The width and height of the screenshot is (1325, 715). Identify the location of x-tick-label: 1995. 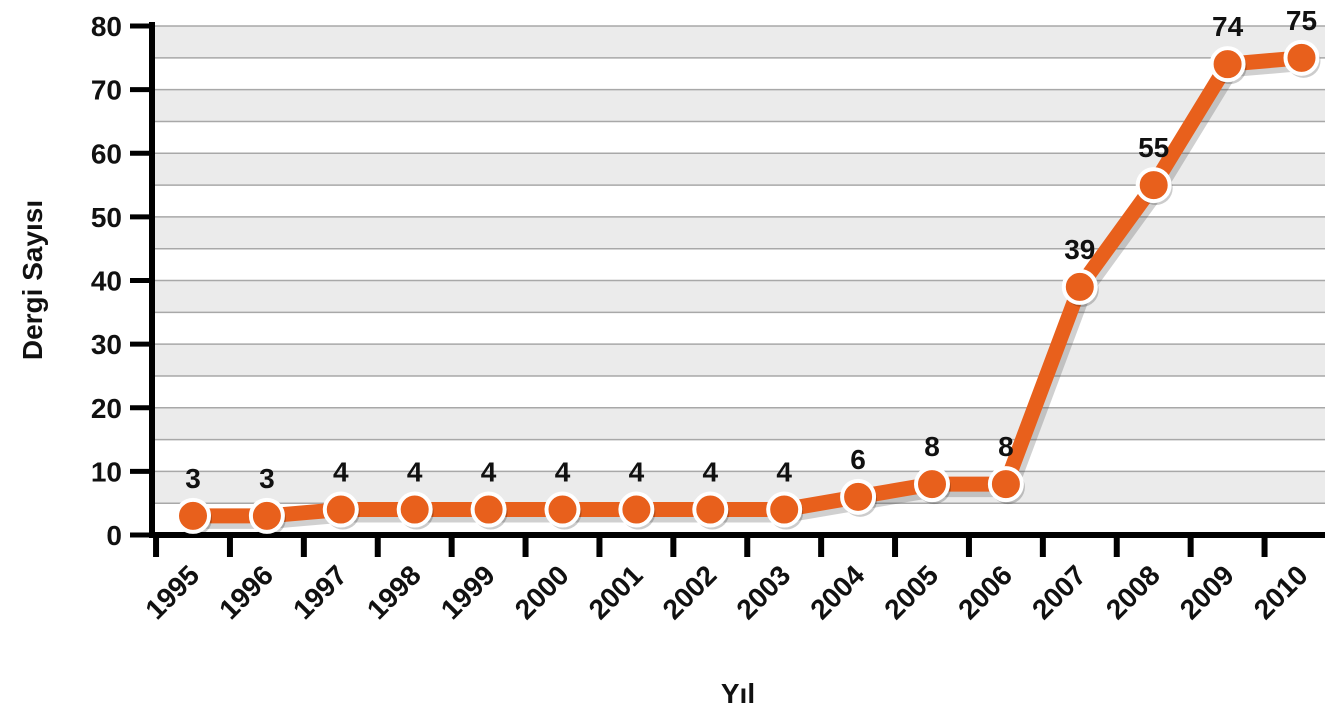
(172, 592).